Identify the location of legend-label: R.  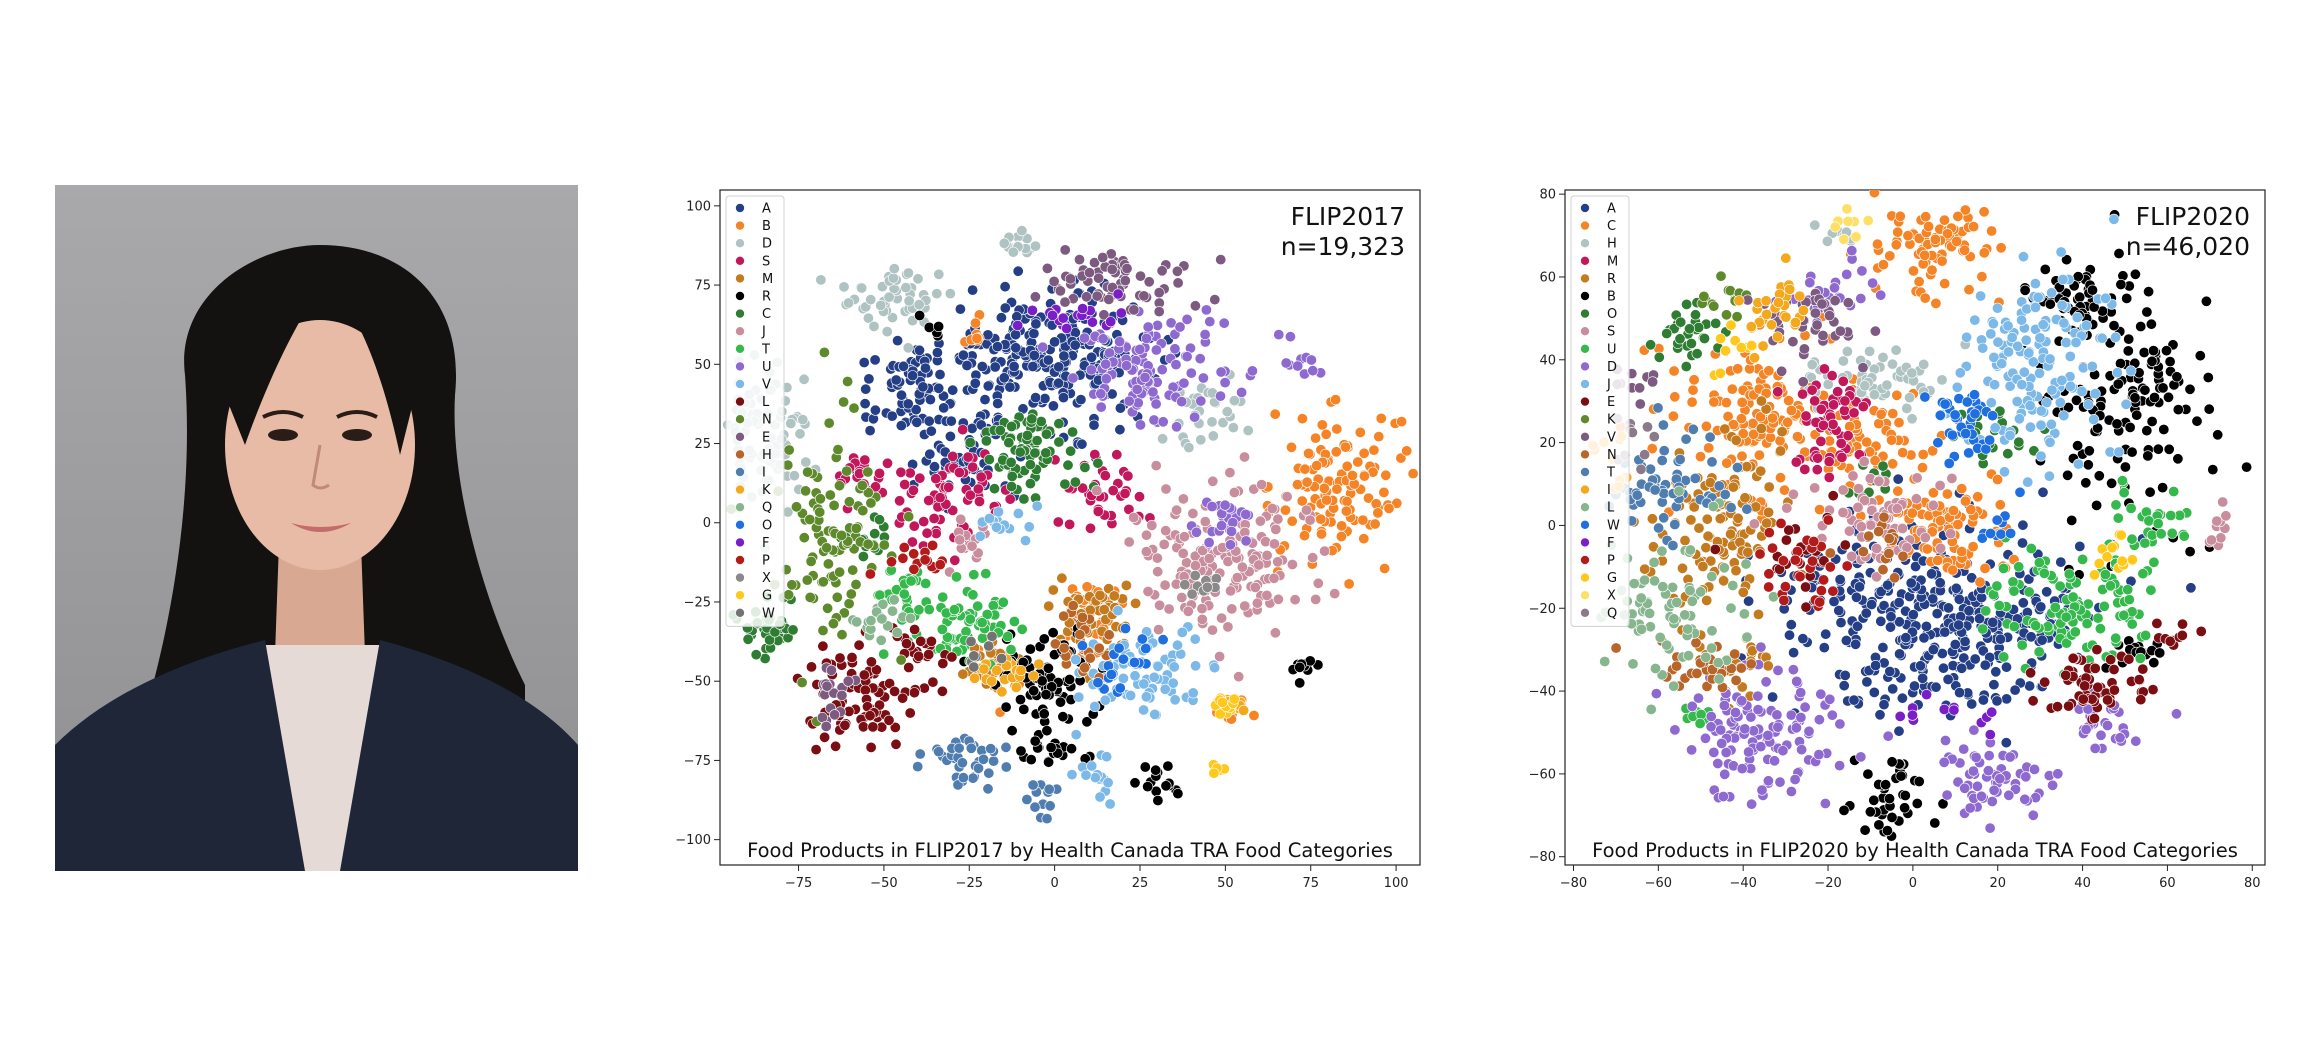
(766, 297).